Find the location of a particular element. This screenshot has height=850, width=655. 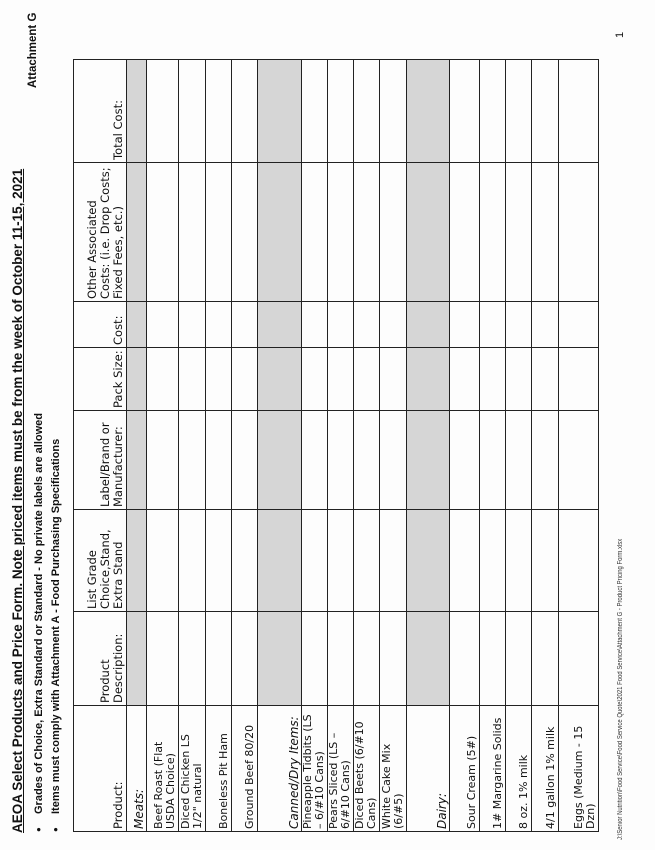

table-row: 1# Margarine Solids is located at coordinates (492, 445).